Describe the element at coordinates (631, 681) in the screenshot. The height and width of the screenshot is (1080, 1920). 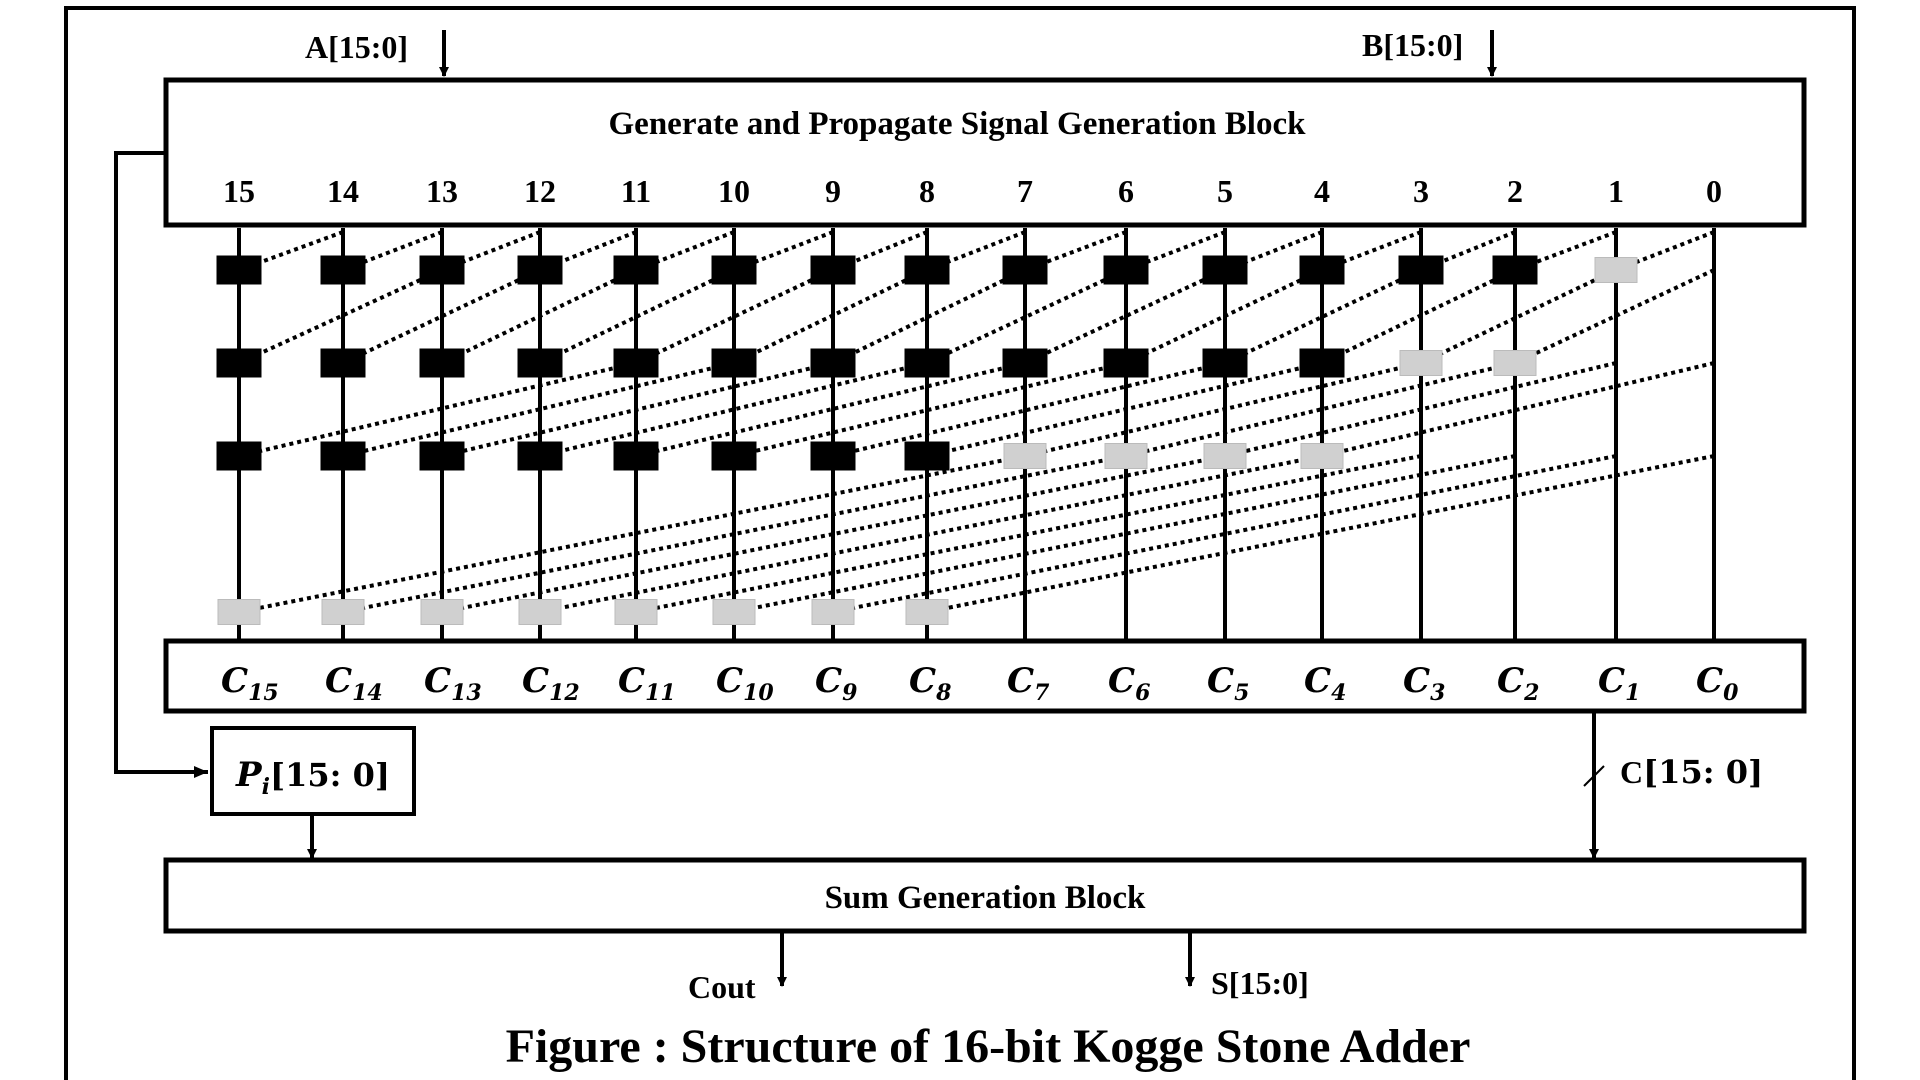
I see `carry-base-11: C` at that location.